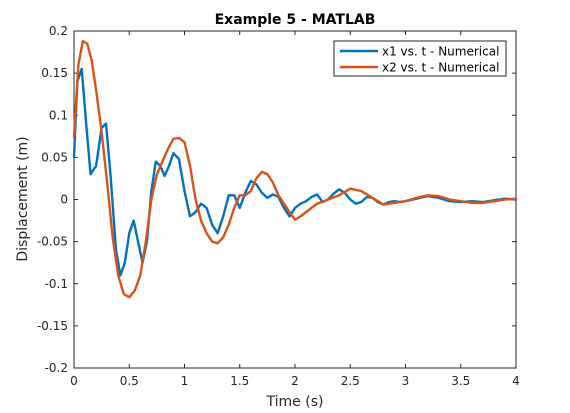  What do you see at coordinates (295, 20) in the screenshot?
I see `chart-title: Example 5 - MATLAB` at bounding box center [295, 20].